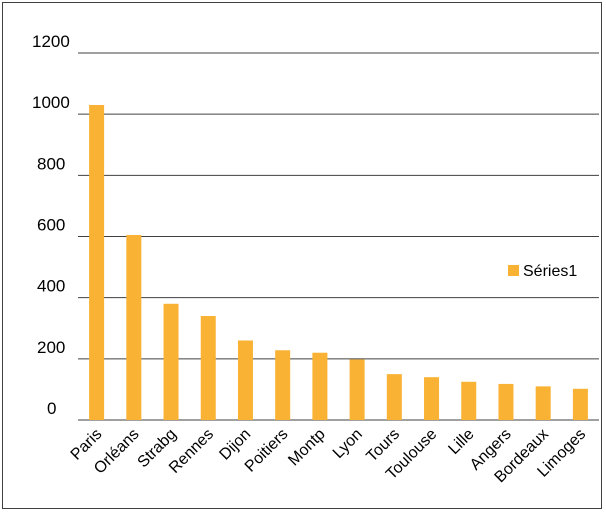 Image resolution: width=606 pixels, height=513 pixels. What do you see at coordinates (550, 271) in the screenshot?
I see `legend-label: Séries1` at bounding box center [550, 271].